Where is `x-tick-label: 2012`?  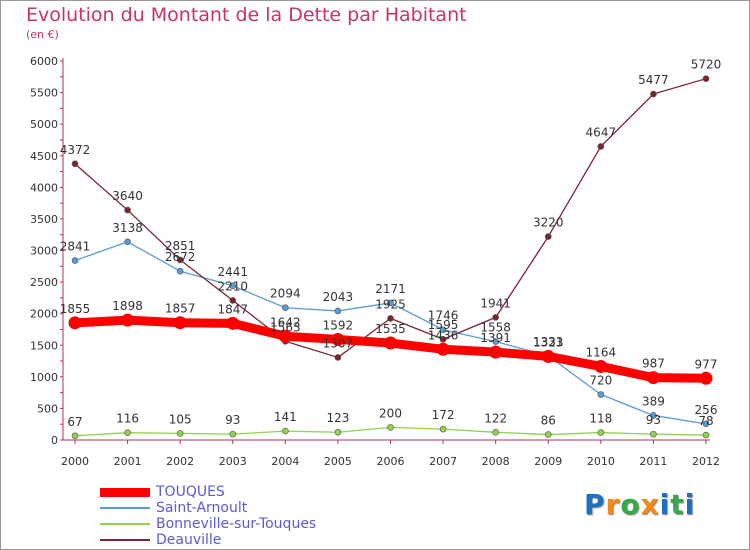 x-tick-label: 2012 is located at coordinates (706, 461).